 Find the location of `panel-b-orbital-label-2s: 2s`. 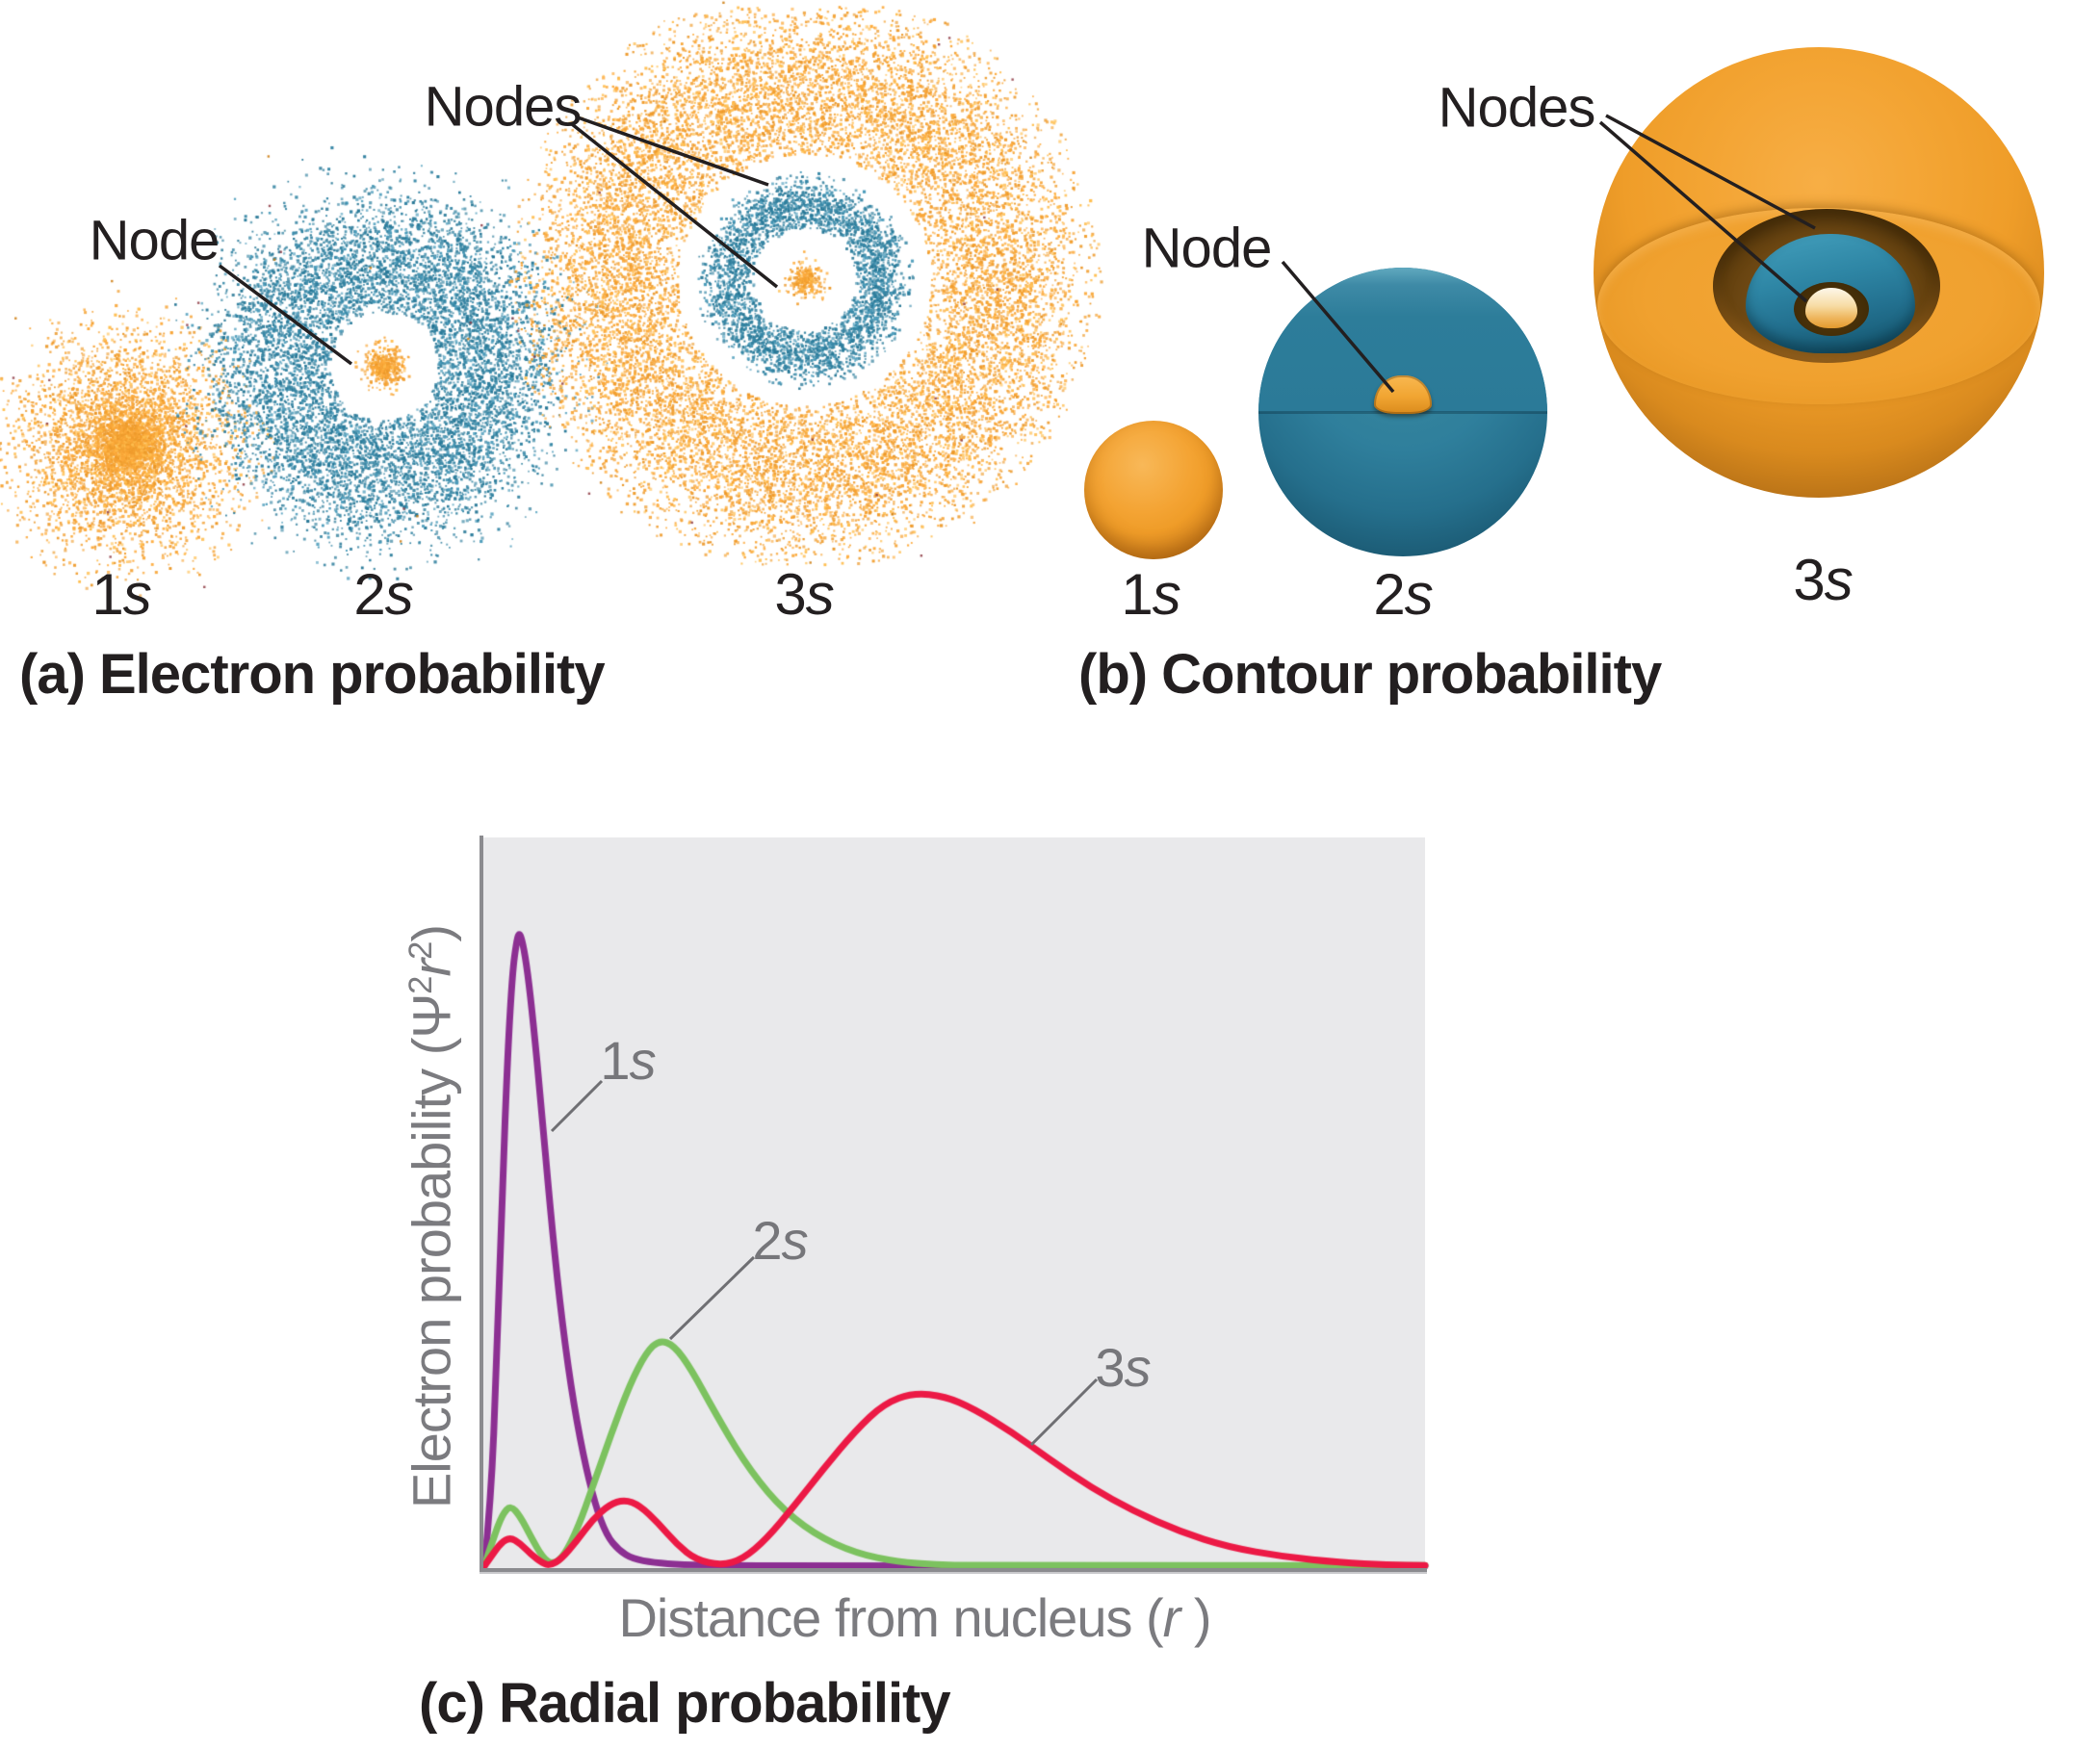

panel-b-orbital-label-2s: 2s is located at coordinates (1403, 594).